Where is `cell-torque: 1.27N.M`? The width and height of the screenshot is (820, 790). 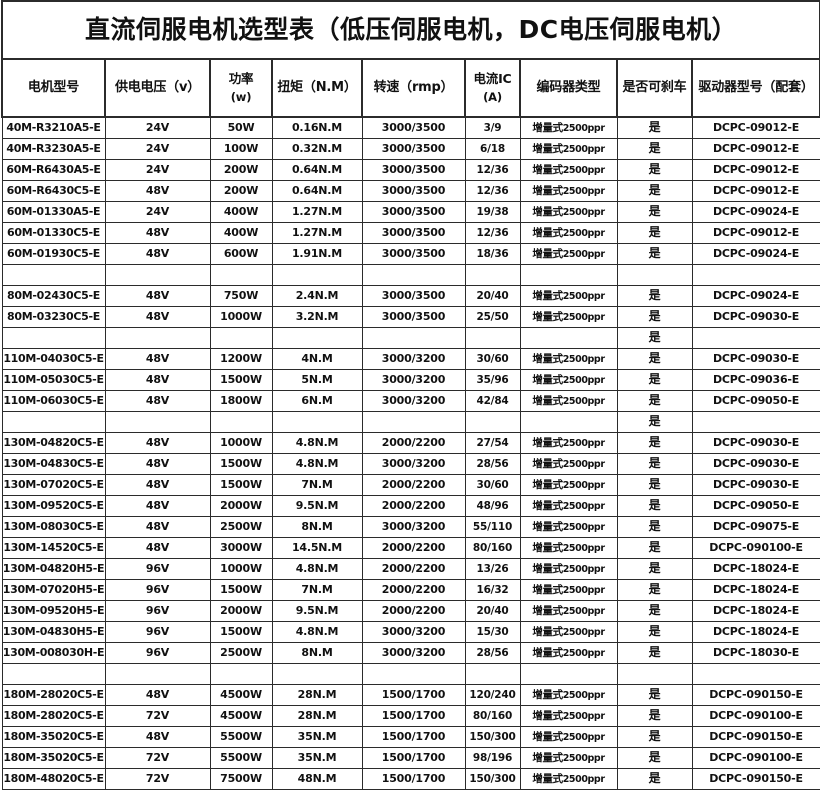
cell-torque: 1.27N.M is located at coordinates (317, 233).